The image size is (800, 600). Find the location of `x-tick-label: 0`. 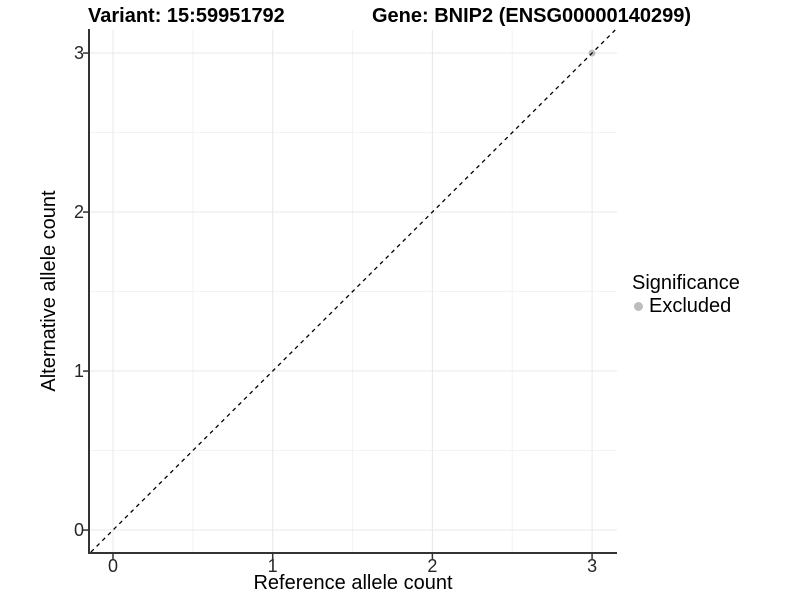

x-tick-label: 0 is located at coordinates (112, 566).